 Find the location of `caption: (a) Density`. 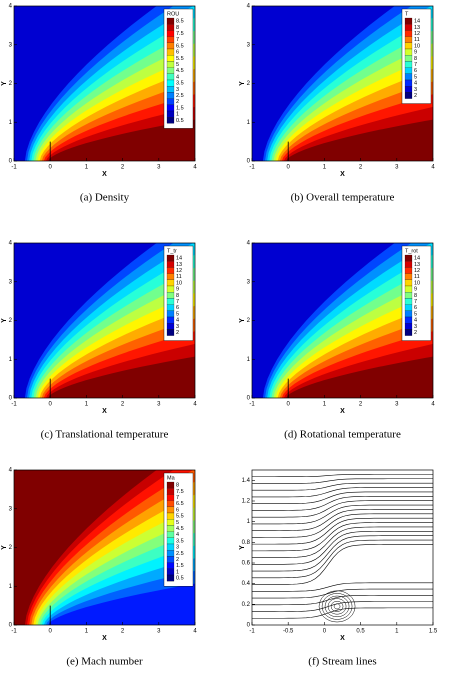

caption: (a) Density is located at coordinates (105, 198).